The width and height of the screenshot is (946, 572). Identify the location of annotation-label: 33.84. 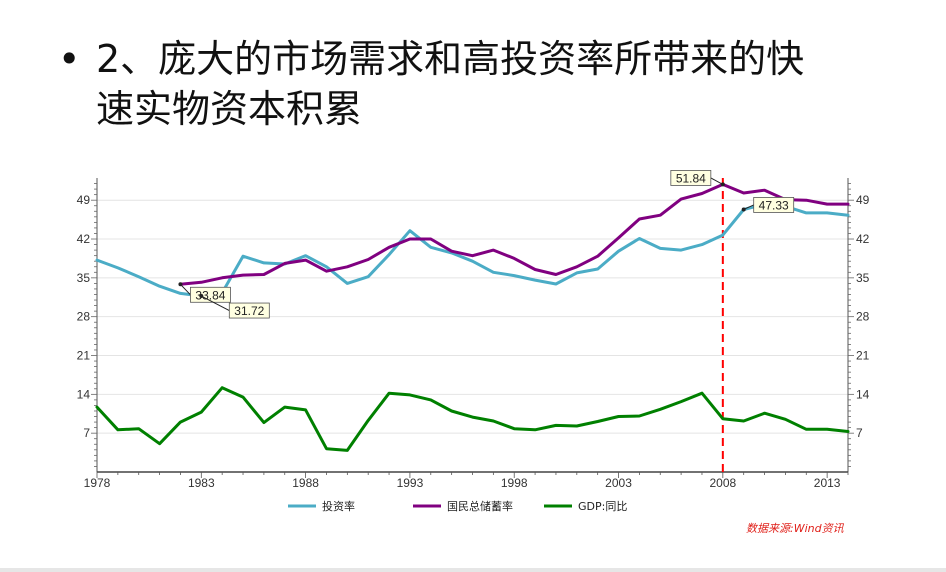
(210, 295).